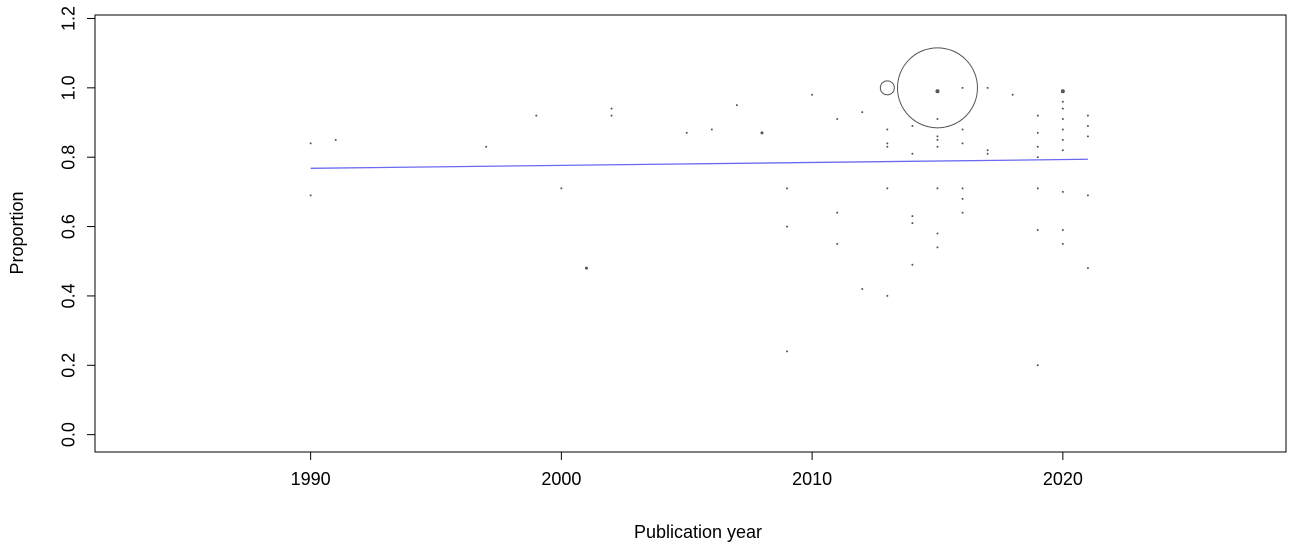  What do you see at coordinates (69, 87) in the screenshot?
I see `y-tick-label: 1.0` at bounding box center [69, 87].